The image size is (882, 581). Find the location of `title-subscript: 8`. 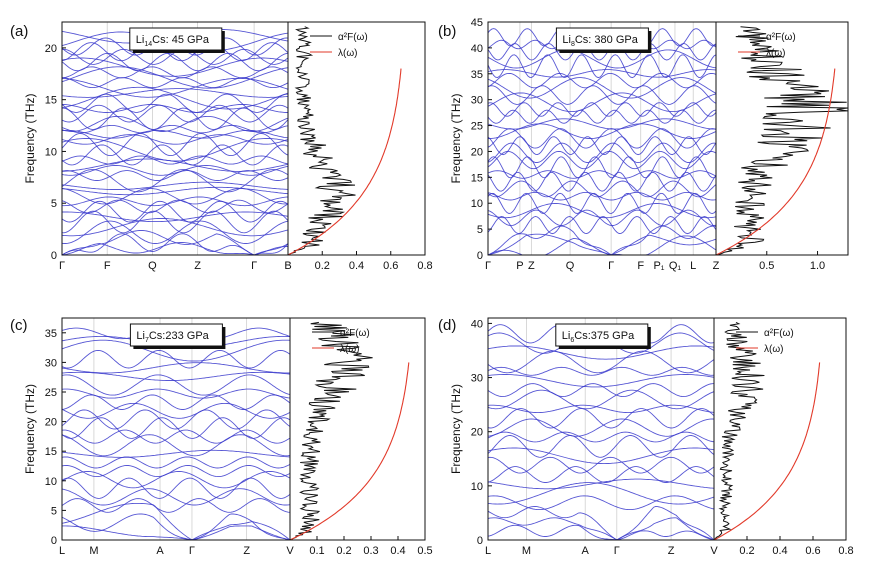

title-subscript: 8 is located at coordinates (573, 44).